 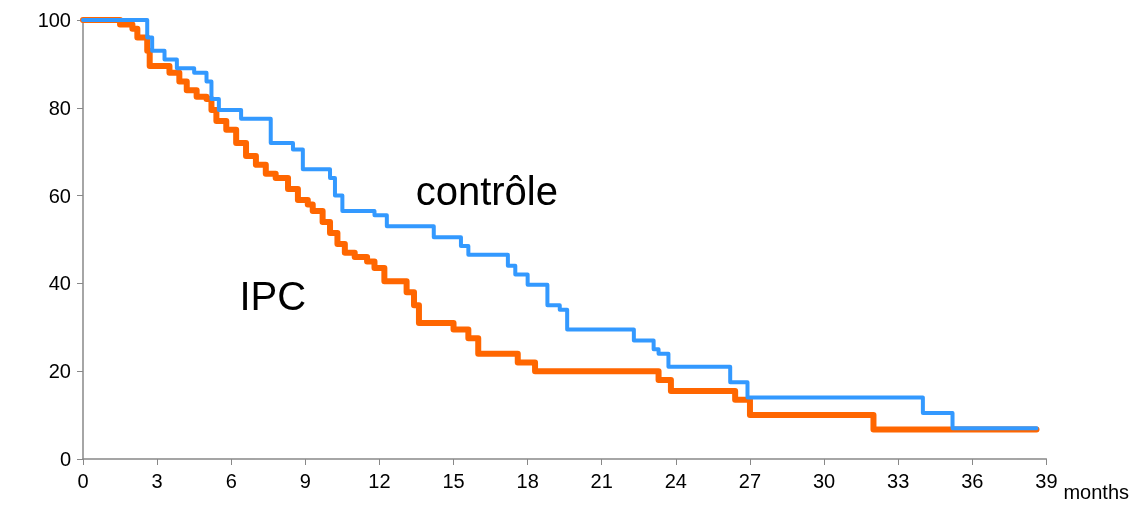 I want to click on x-tick-label: 3, so click(x=157, y=481).